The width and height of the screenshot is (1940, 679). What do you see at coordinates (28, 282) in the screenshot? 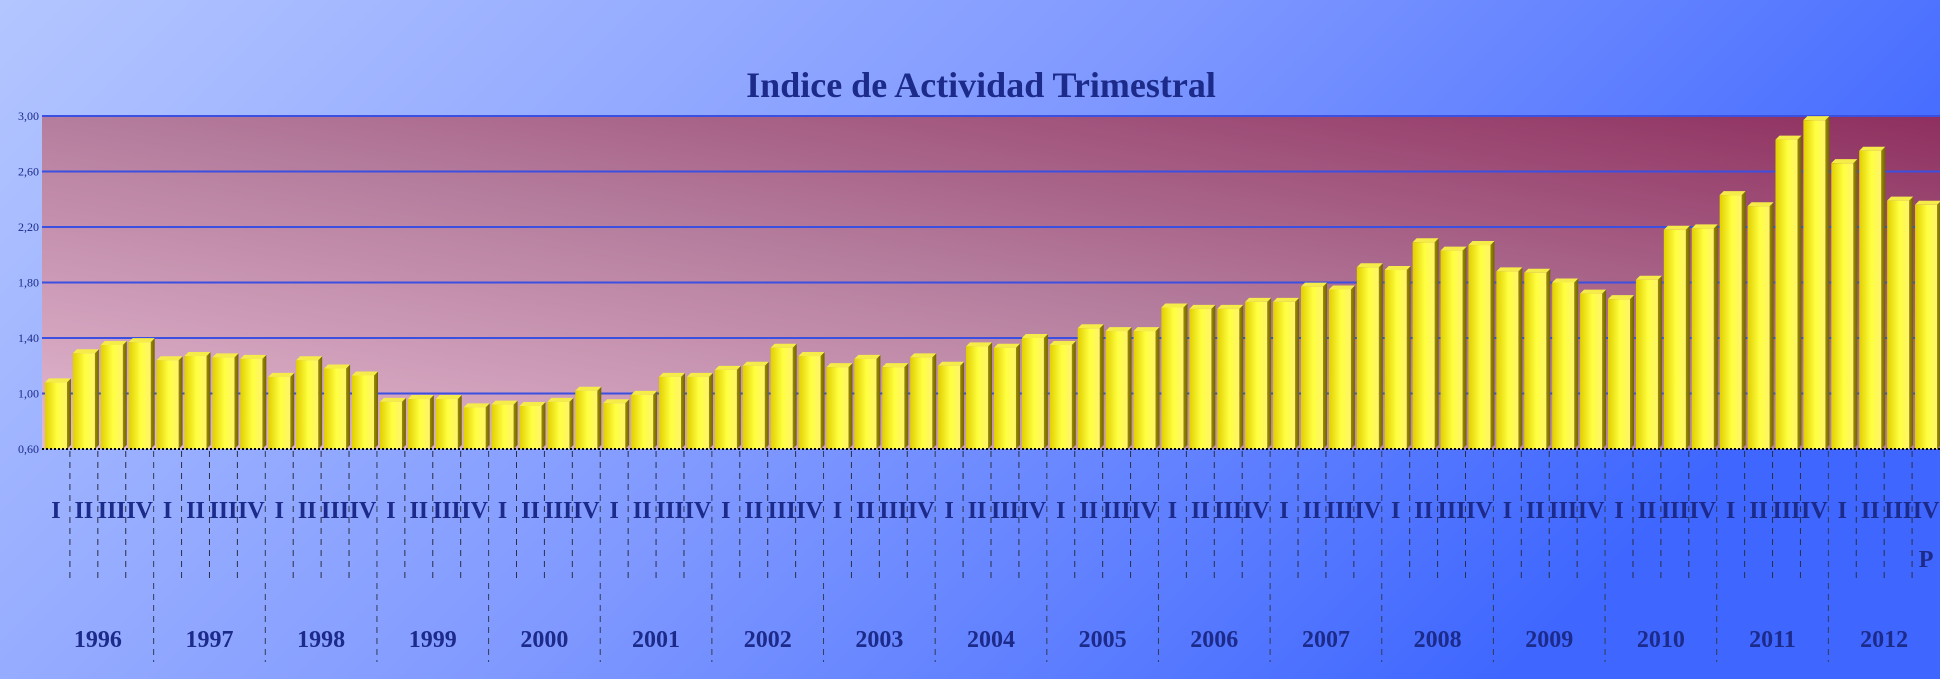
I see `y-axis-tick-labels: 0,60 1,00 1,40 1,80 2,20 2,60 3,00` at bounding box center [28, 282].